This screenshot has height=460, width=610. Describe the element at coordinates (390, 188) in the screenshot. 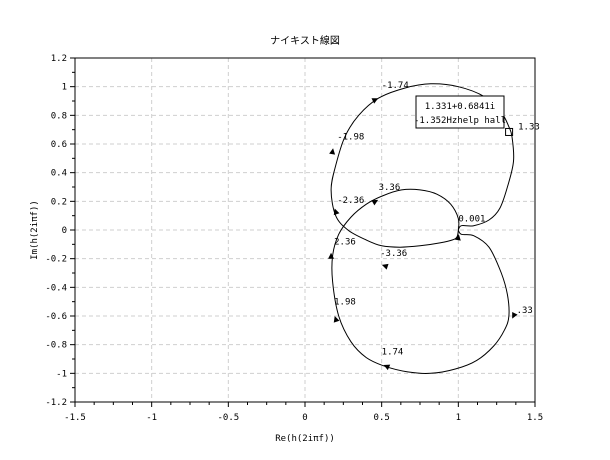

I see `frequency-label: 3.36` at that location.